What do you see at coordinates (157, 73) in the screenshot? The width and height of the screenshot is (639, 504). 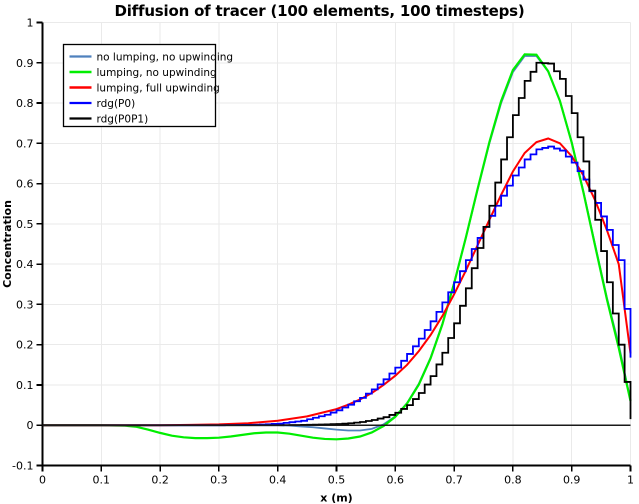 I see `legend-label-1: lumping, no upwinding` at bounding box center [157, 73].